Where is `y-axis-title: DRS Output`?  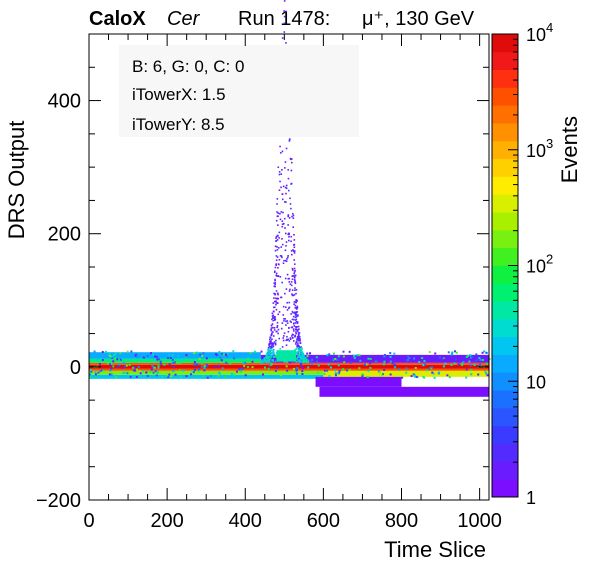
y-axis-title: DRS Output is located at coordinates (16, 180).